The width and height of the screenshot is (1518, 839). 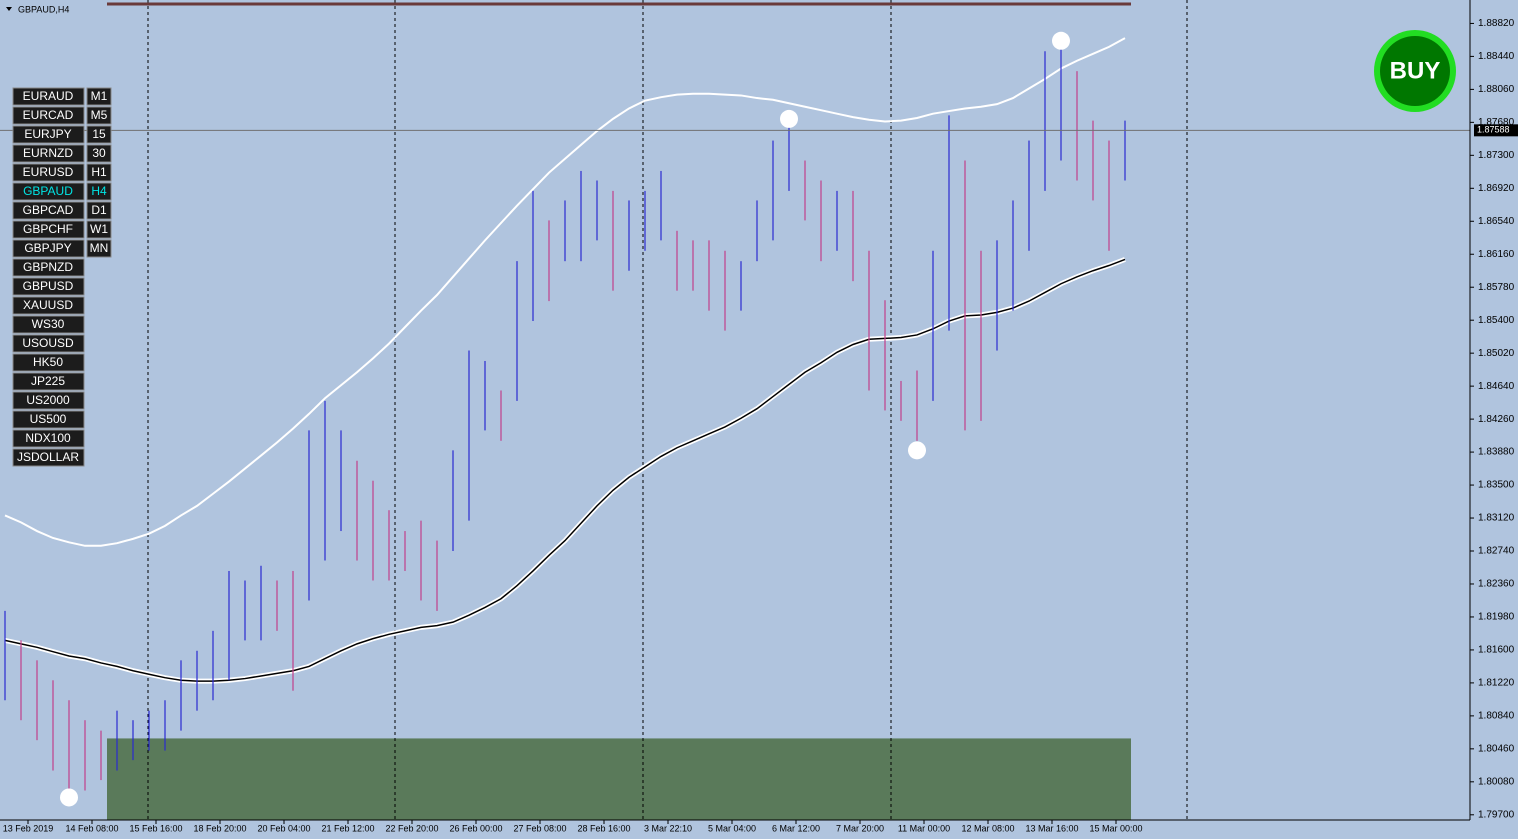 I want to click on x-tick-label: 13 Feb 2019, so click(x=28, y=828).